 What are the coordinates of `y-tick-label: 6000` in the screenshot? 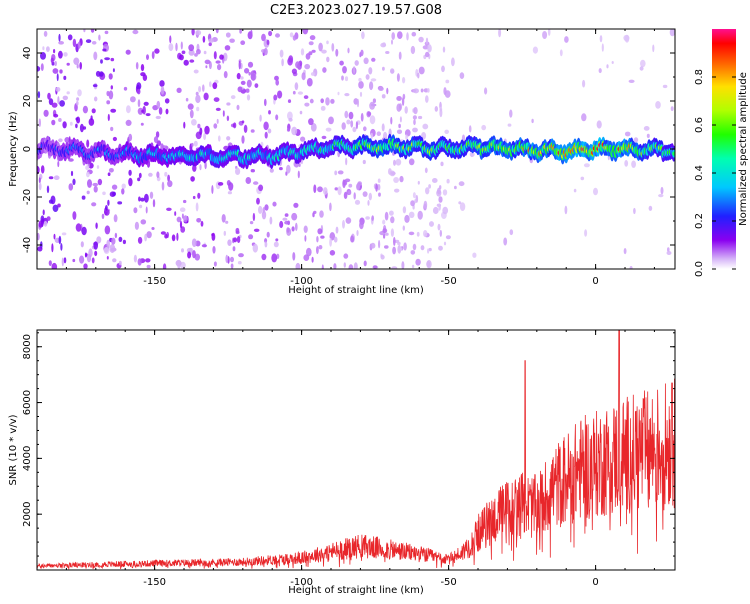 It's located at (27, 402).